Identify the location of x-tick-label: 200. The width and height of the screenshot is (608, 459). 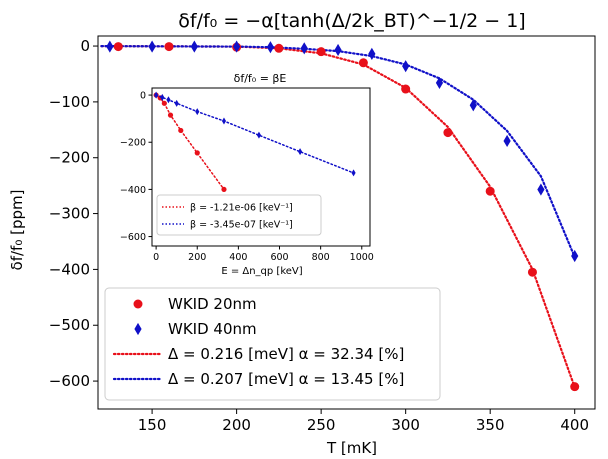
(236, 425).